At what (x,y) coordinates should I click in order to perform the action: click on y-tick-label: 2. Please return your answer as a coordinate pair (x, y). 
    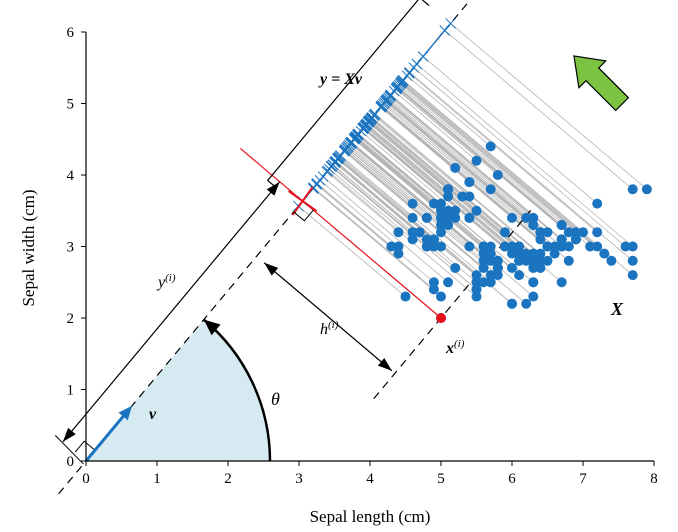
    Looking at the image, I should click on (71, 319).